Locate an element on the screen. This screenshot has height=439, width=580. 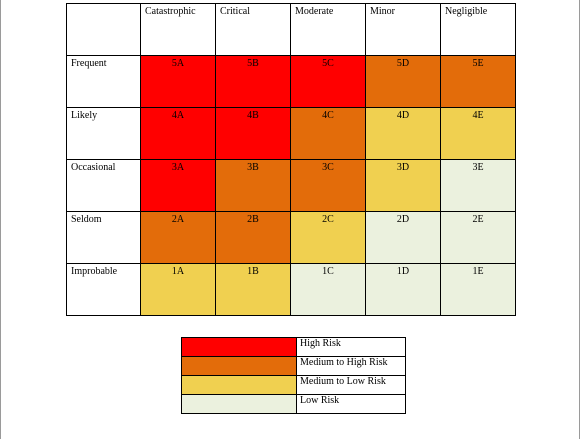
risk-cell: 5A is located at coordinates (178, 81).